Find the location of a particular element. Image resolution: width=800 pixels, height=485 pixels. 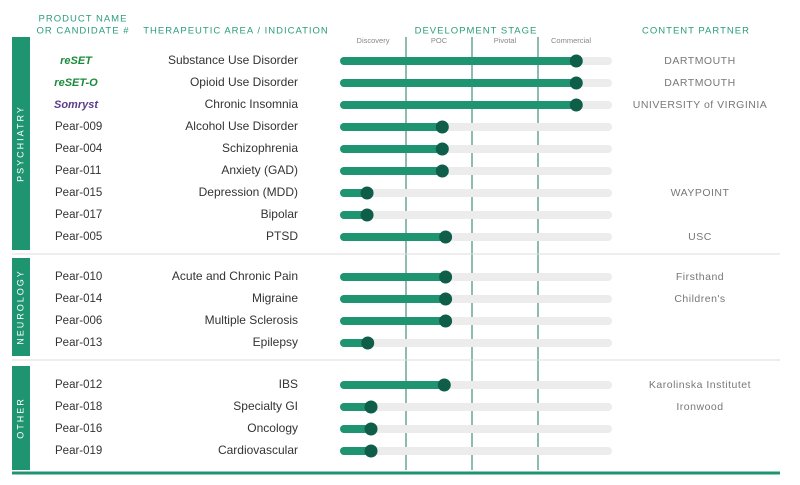

product-name: Somryst is located at coordinates (76, 105).